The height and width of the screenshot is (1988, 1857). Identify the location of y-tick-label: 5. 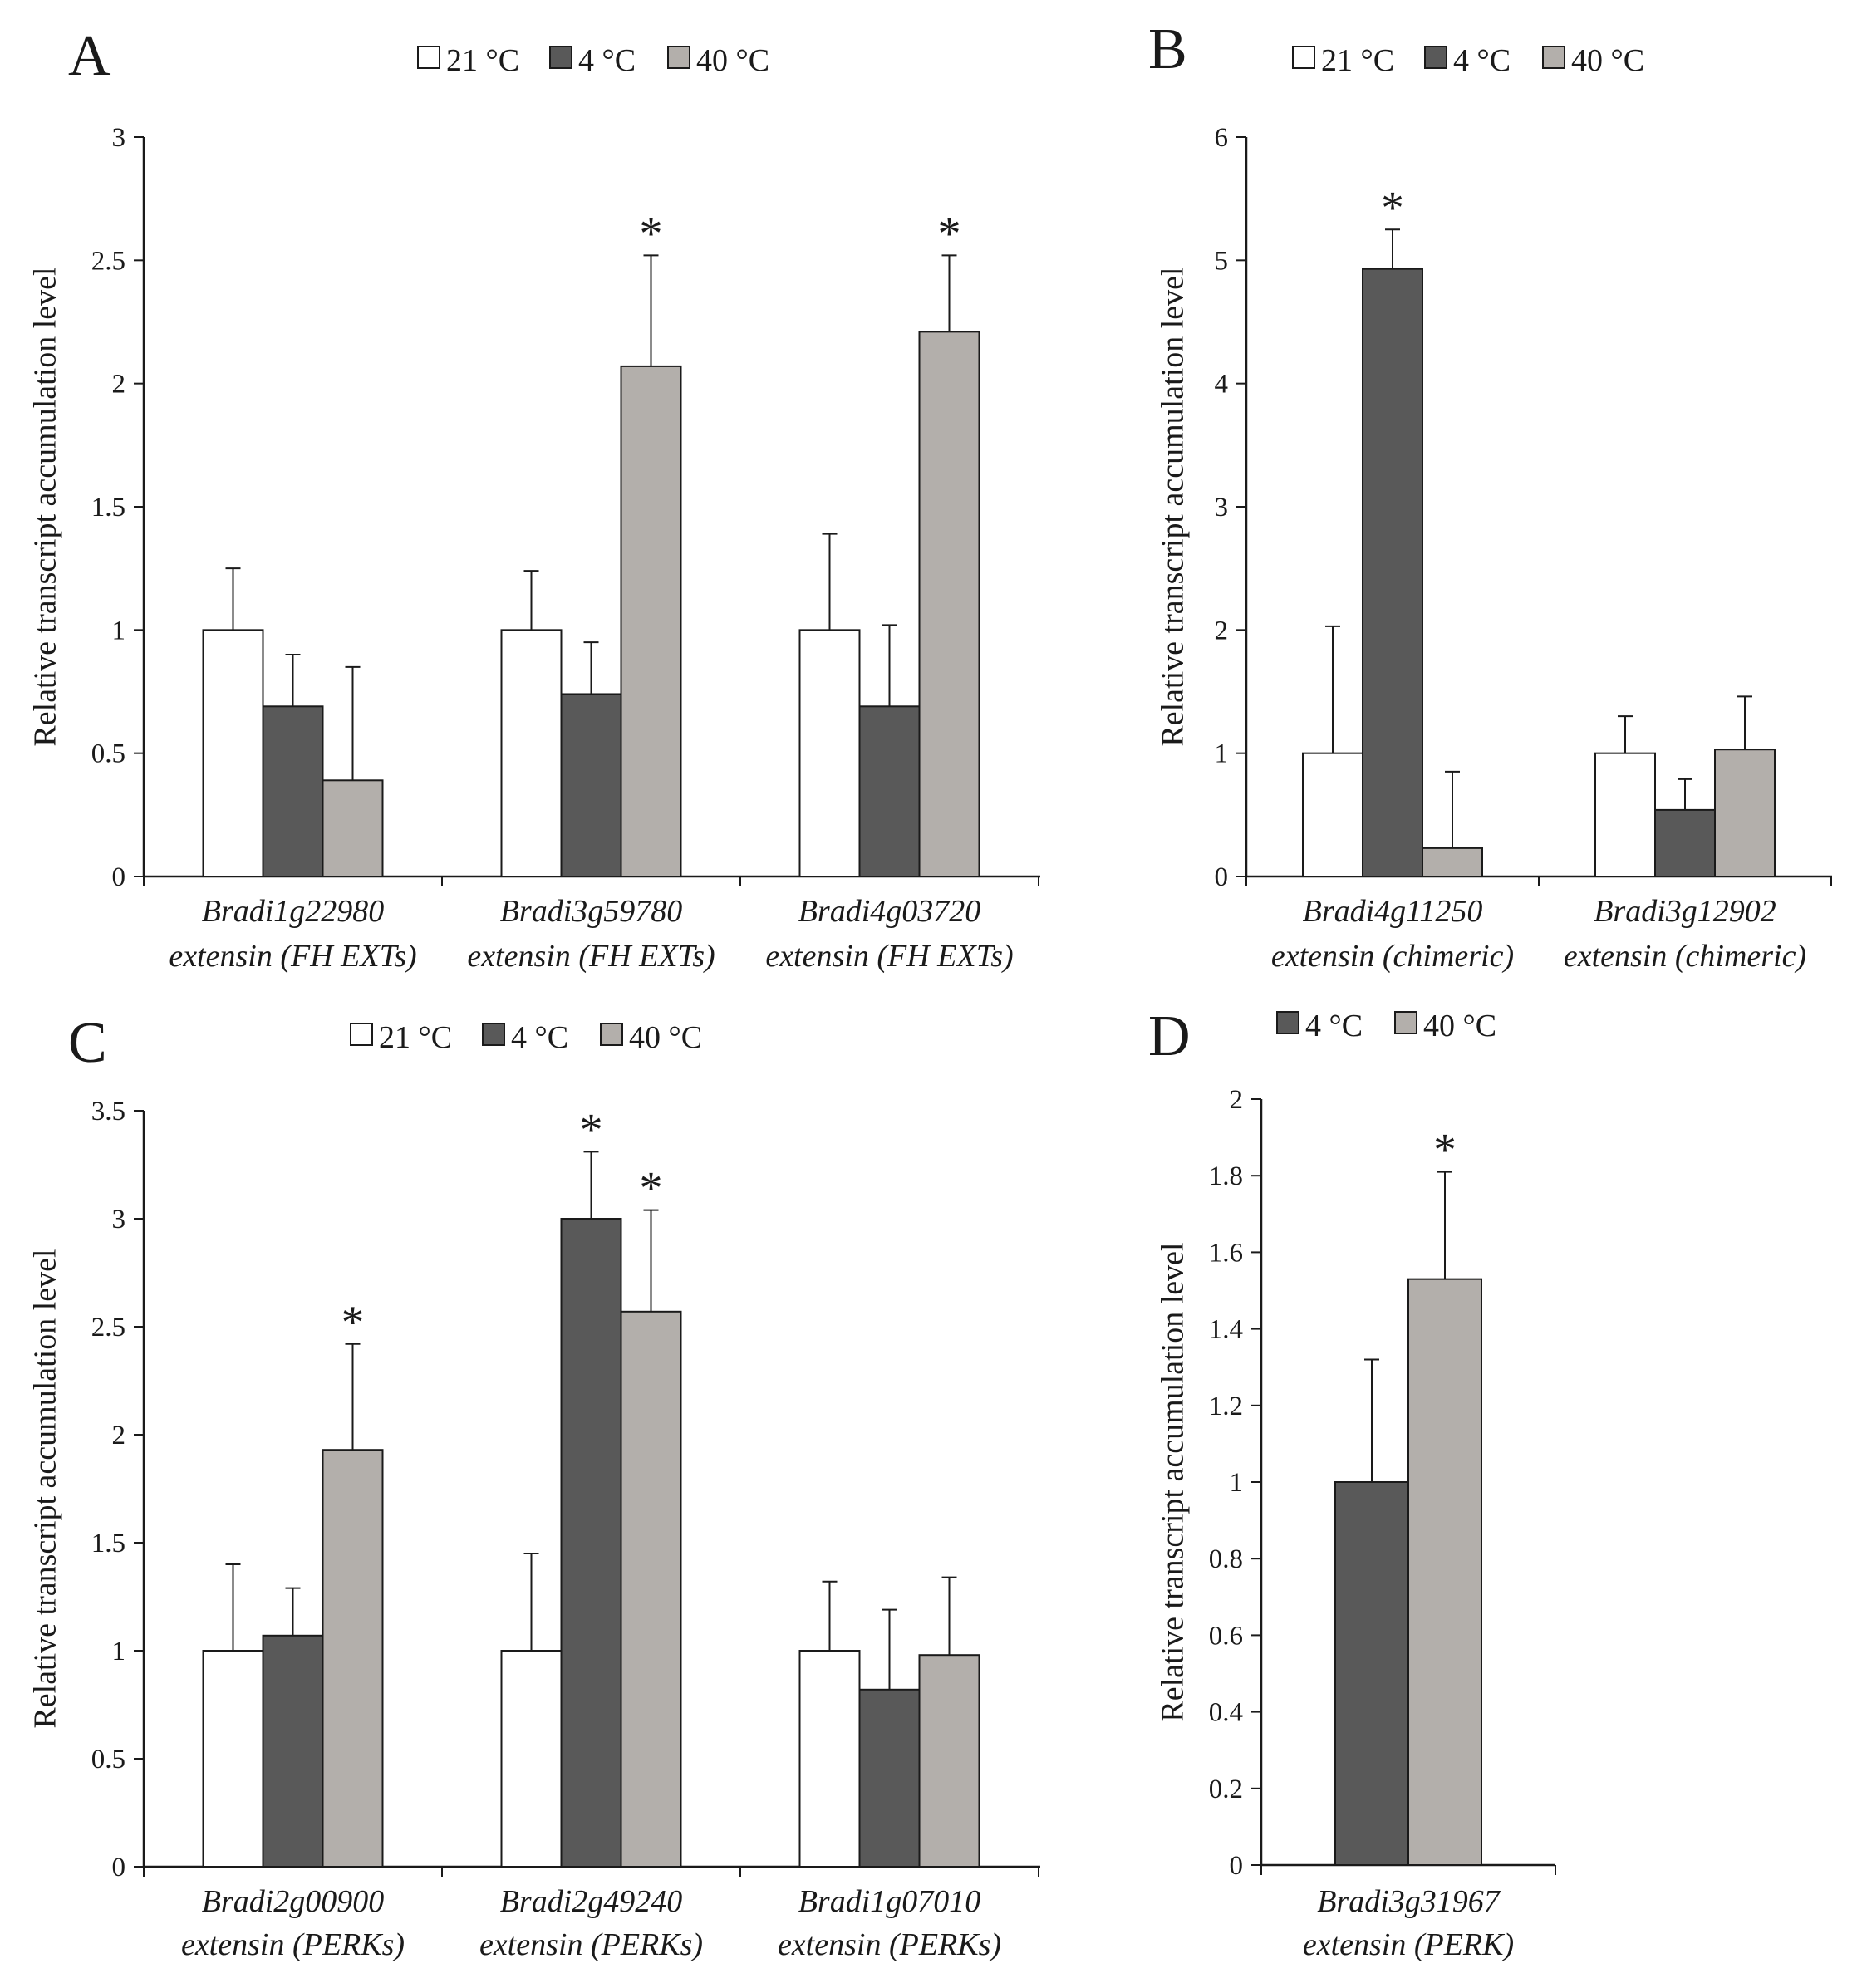
(1222, 261).